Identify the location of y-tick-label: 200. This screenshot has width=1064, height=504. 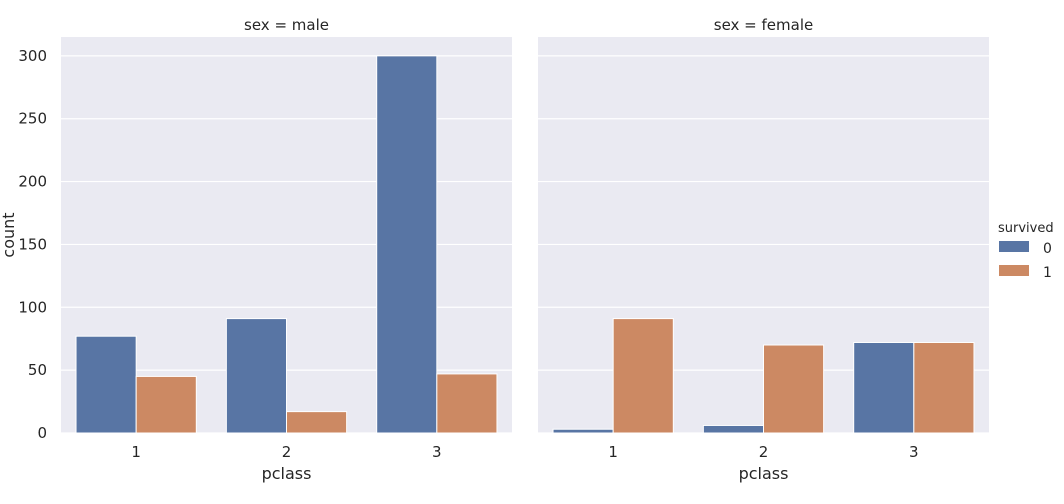
(32, 182).